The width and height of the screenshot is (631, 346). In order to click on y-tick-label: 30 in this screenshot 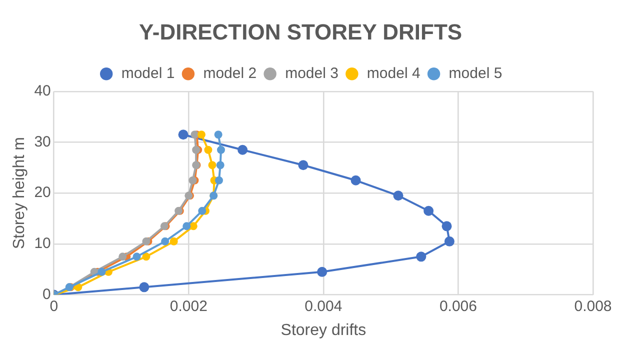, I will do `click(42, 141)`.